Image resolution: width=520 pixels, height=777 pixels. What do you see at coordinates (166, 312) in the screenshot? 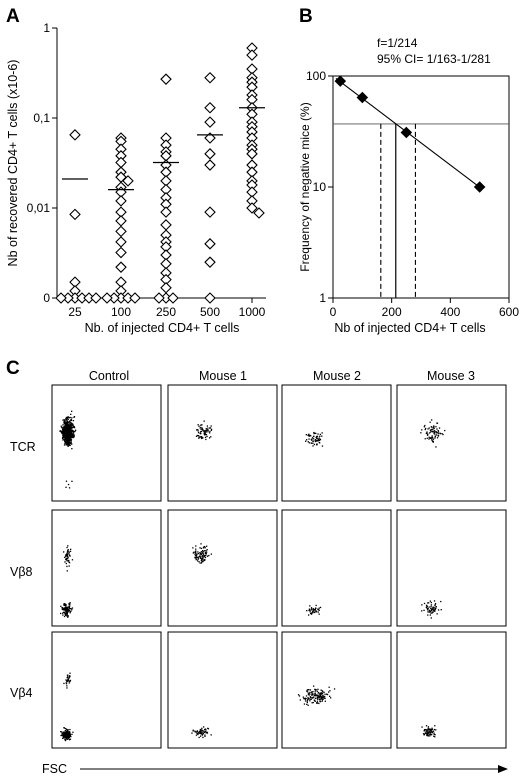
I see `panel-a-x-tick-label: 250` at bounding box center [166, 312].